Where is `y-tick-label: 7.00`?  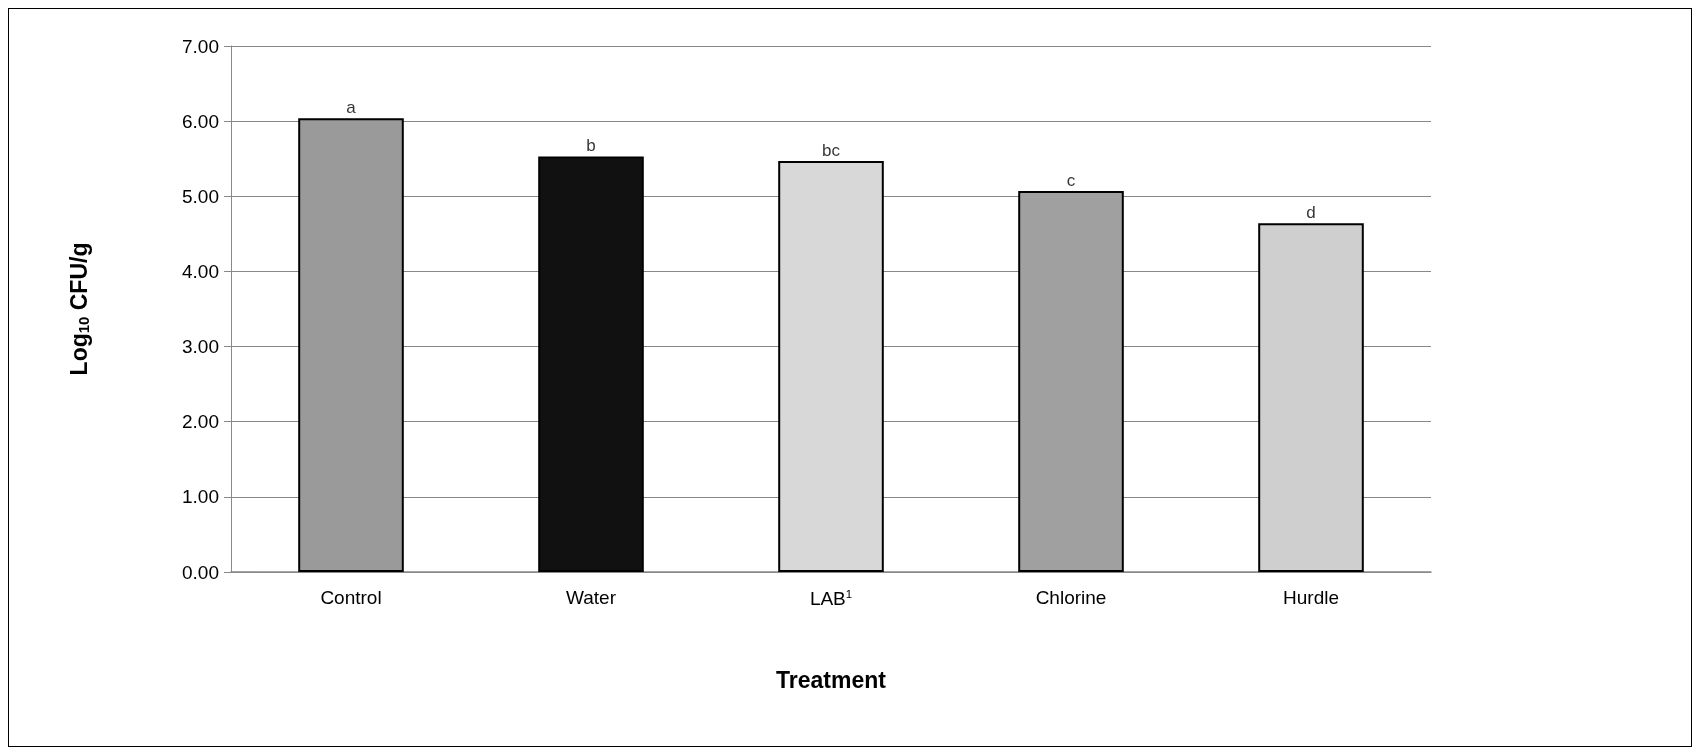
y-tick-label: 7.00 is located at coordinates (200, 46).